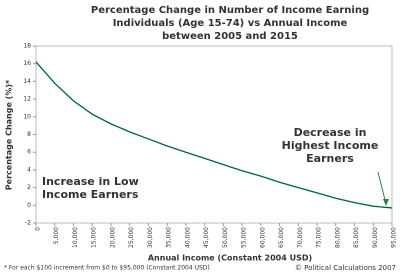 This screenshot has width=400, height=274. Describe the element at coordinates (386, 202) in the screenshot. I see `annotation-arrowhead` at that location.